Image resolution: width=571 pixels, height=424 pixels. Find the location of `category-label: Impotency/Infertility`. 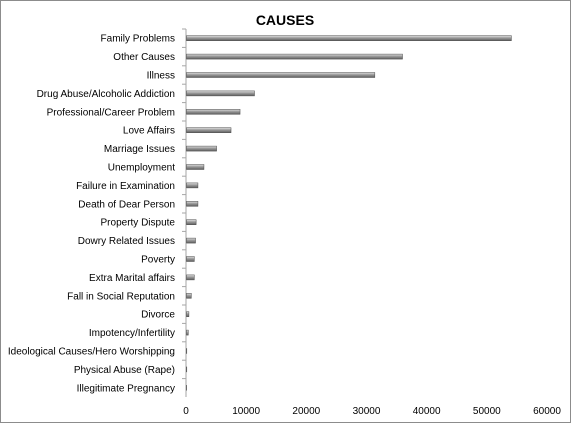

category-label: Impotency/Infertility is located at coordinates (132, 333).